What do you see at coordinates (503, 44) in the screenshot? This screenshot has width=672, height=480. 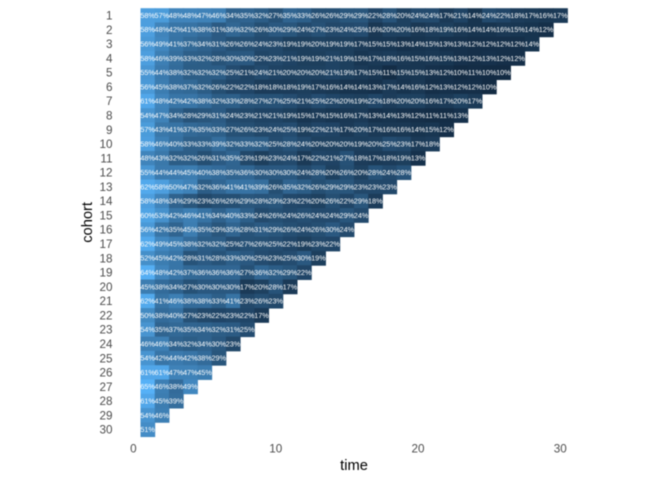 I see `svg-text: 12%` at bounding box center [503, 44].